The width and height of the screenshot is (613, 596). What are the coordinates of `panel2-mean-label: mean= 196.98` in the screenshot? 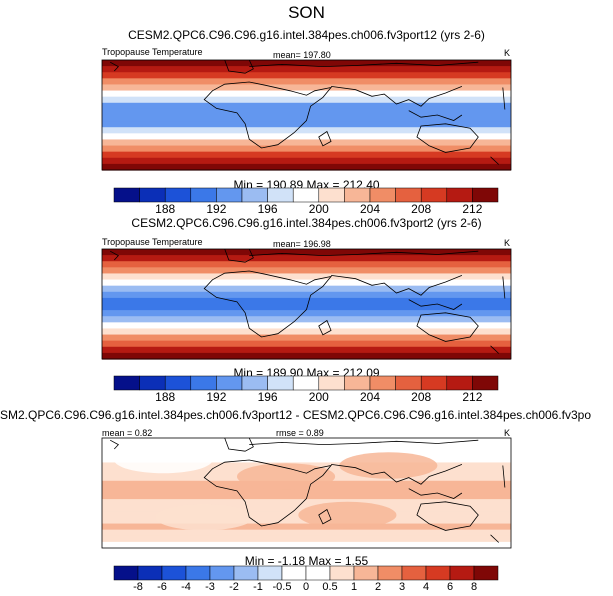 It's located at (302, 244).